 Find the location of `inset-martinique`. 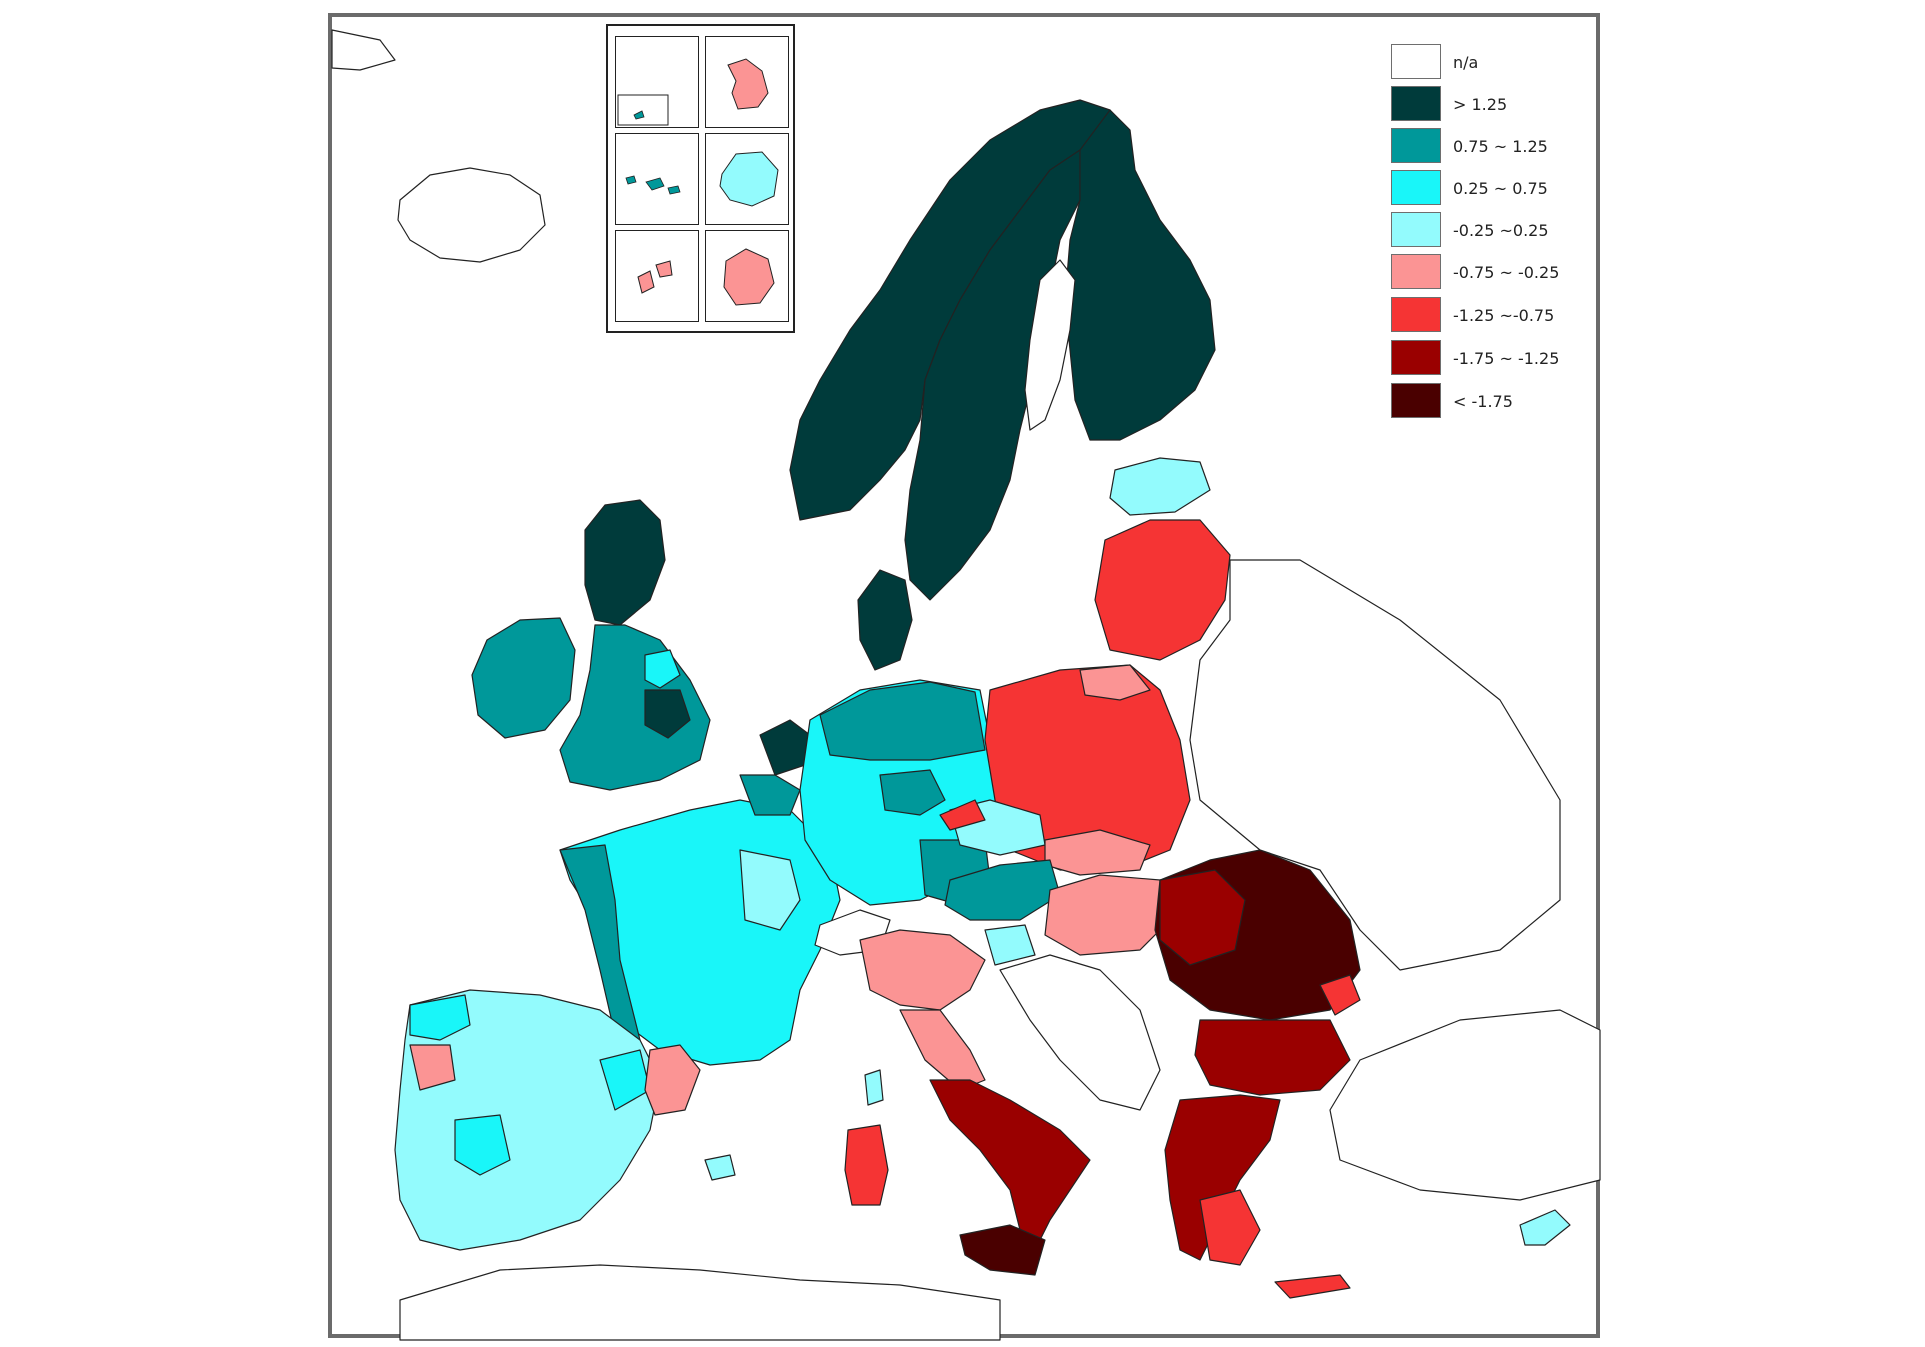

inset-martinique is located at coordinates (747, 82).